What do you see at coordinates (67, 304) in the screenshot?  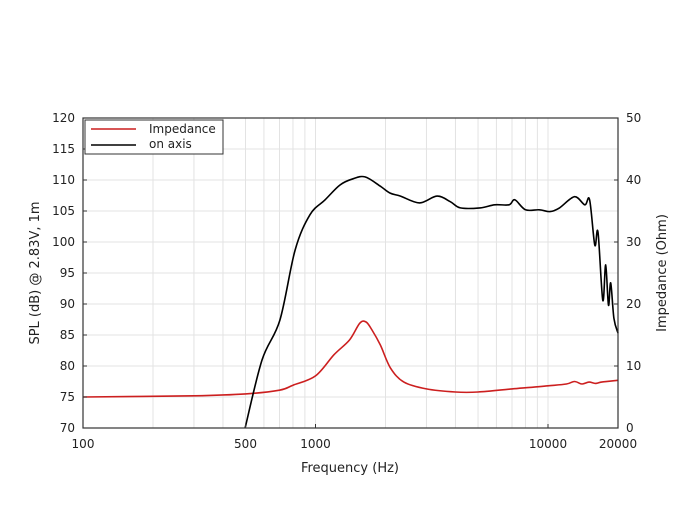 I see `y-tick-label: 90` at bounding box center [67, 304].